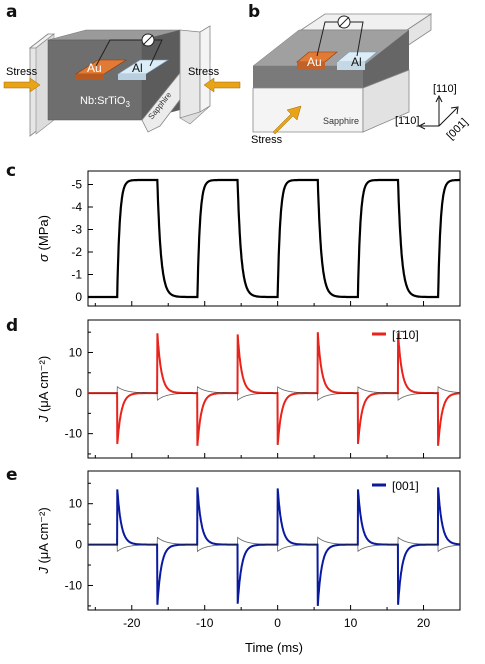 Image resolution: width=485 pixels, height=664 pixels. Describe the element at coordinates (76, 275) in the screenshot. I see `ytick-label-c-4: -1` at that location.